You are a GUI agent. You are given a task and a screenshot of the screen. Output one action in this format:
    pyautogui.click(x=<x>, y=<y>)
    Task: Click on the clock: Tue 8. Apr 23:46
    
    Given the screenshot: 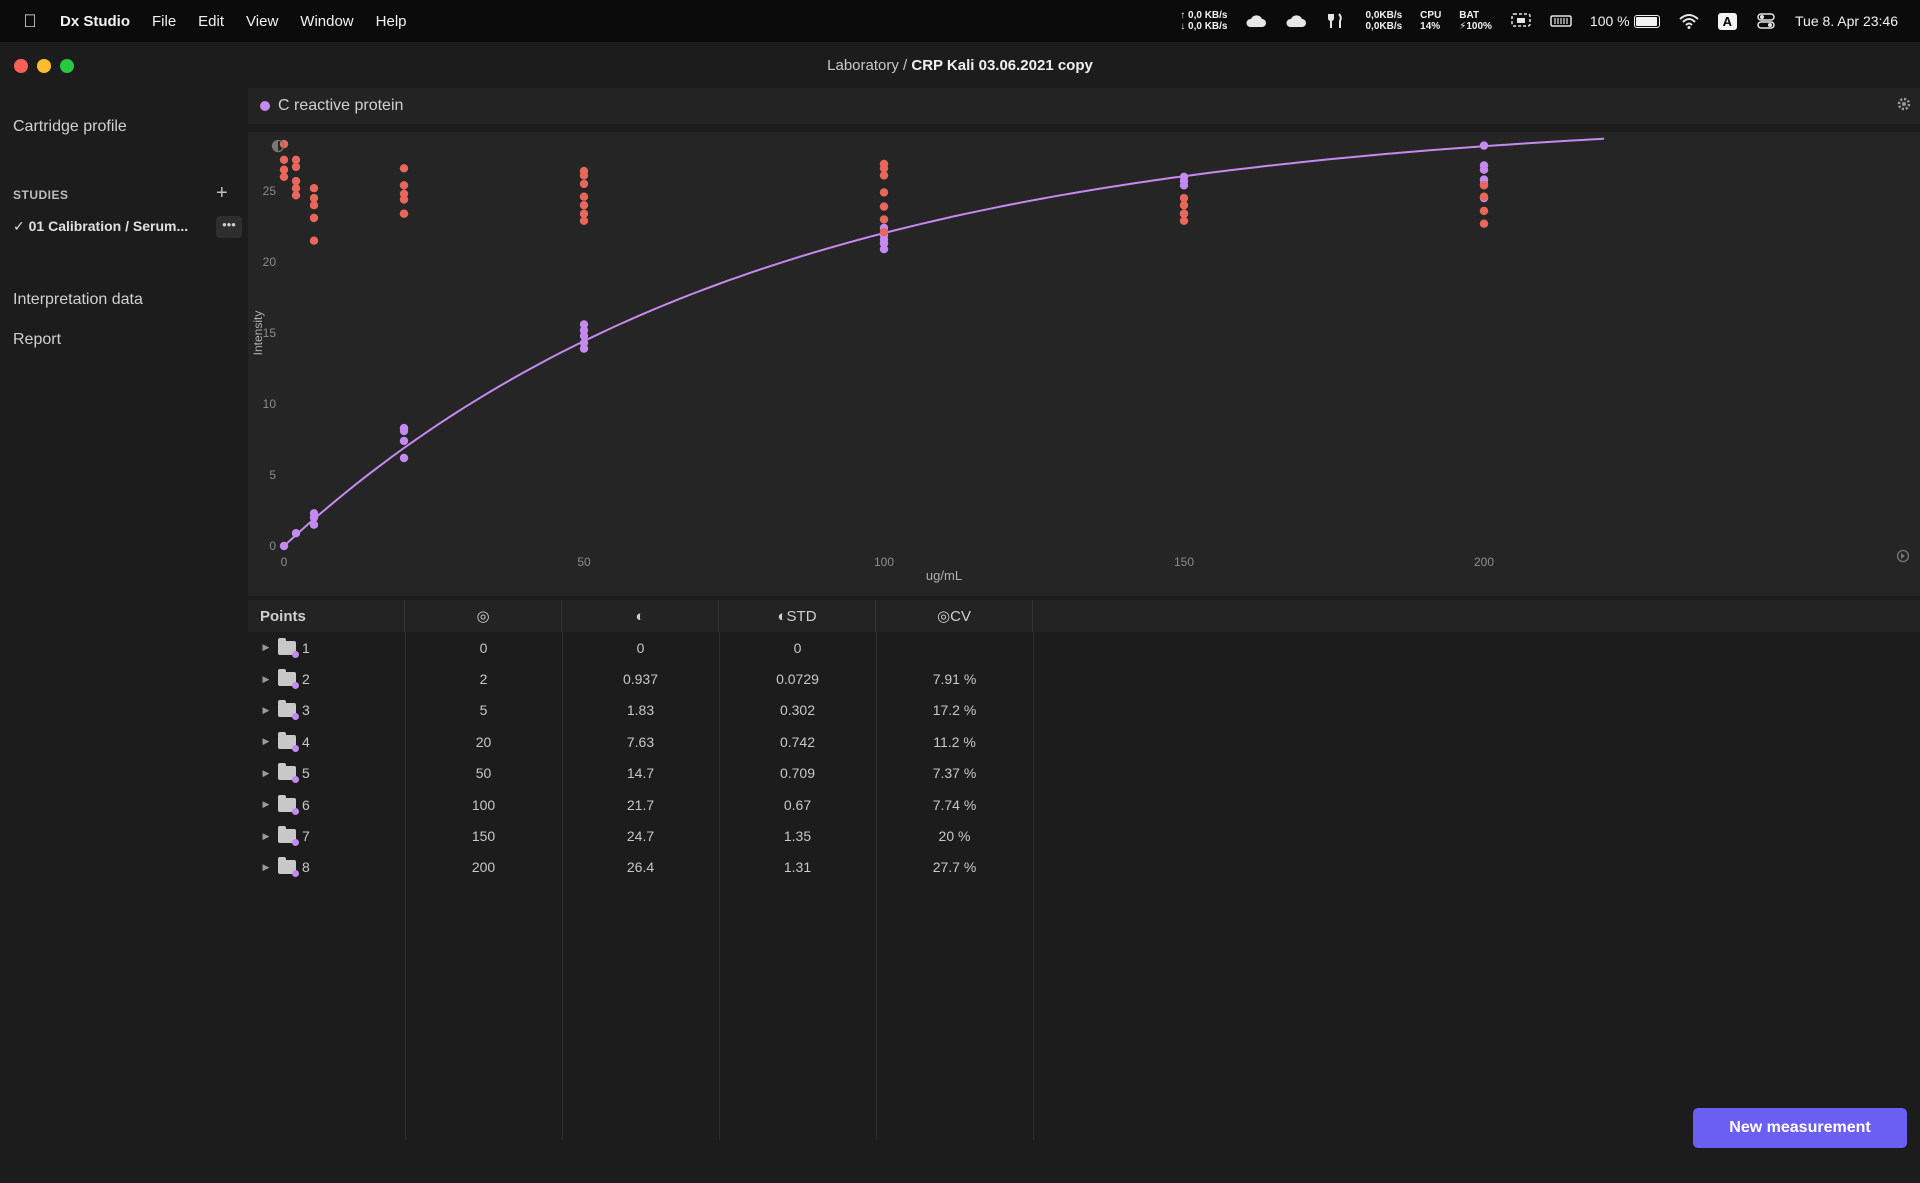 What is the action you would take?
    pyautogui.click(x=1846, y=21)
    